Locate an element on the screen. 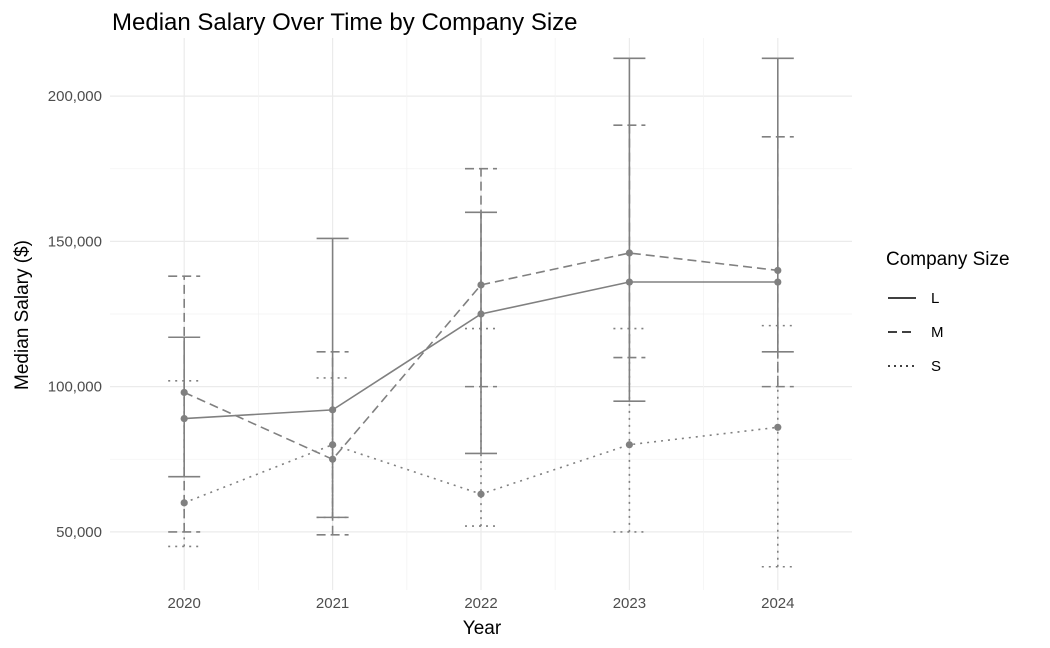 This screenshot has height=648, width=1050. y-axis-ticks: 50,000 100,000 150,000 200,000 is located at coordinates (75, 314).